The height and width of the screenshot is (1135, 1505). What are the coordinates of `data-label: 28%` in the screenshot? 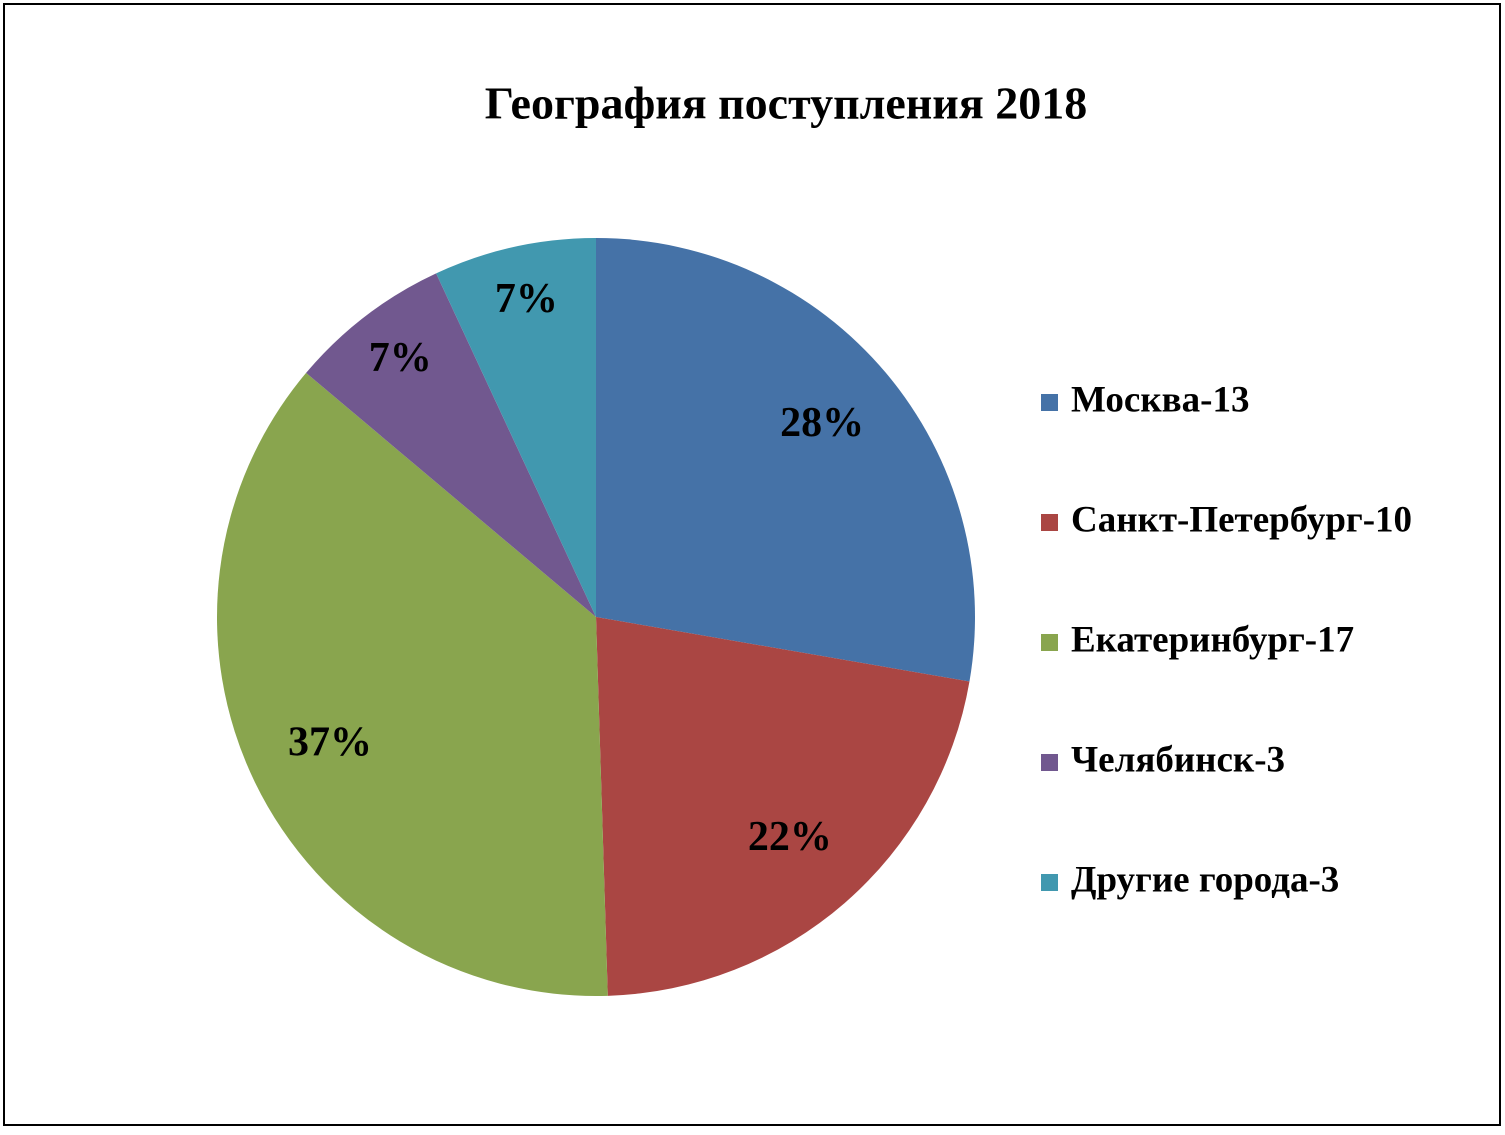 It's located at (822, 423).